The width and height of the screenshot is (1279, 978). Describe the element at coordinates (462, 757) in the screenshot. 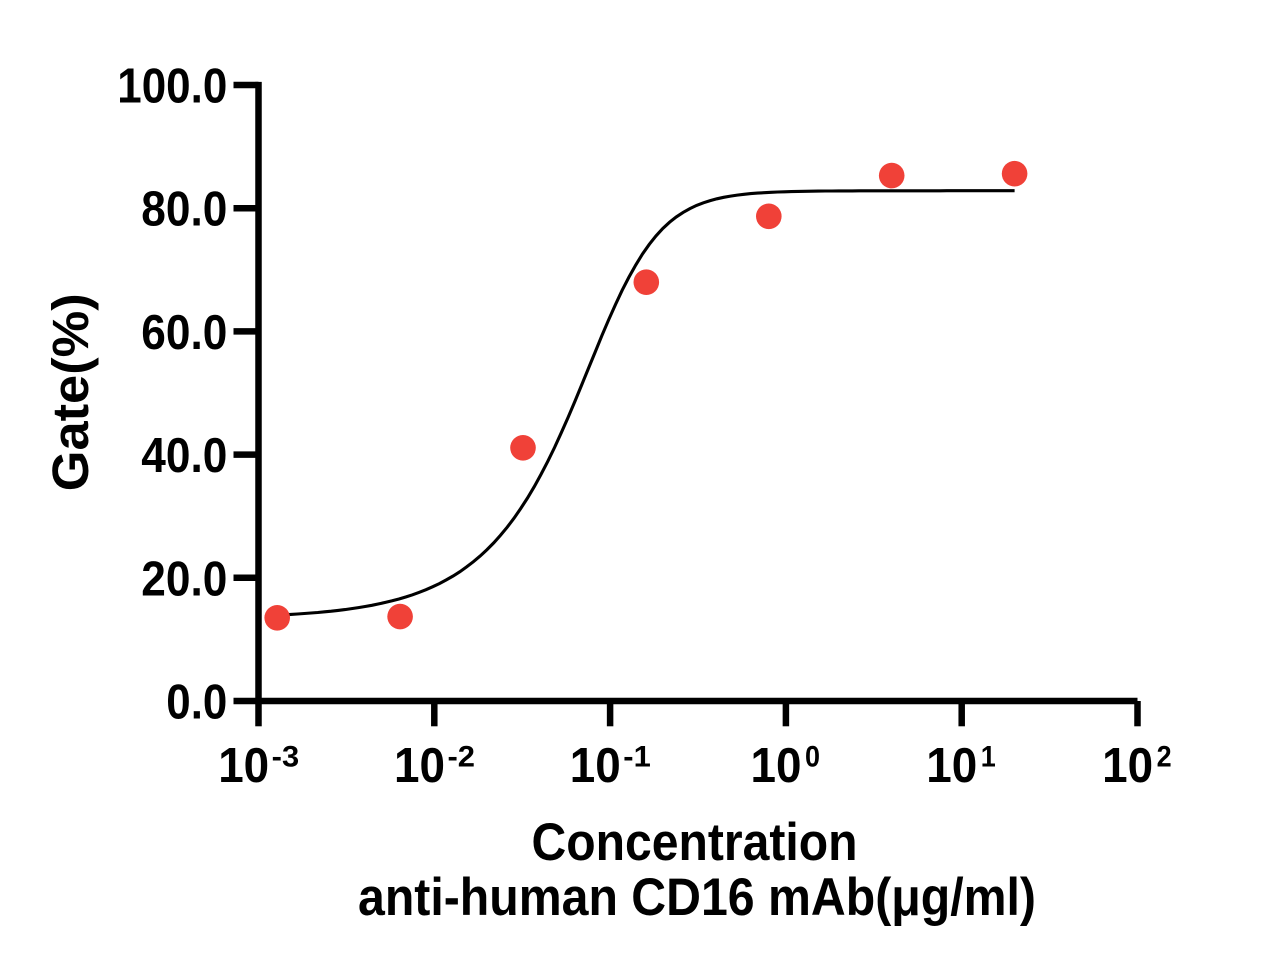

I see `svg-text: -2` at that location.